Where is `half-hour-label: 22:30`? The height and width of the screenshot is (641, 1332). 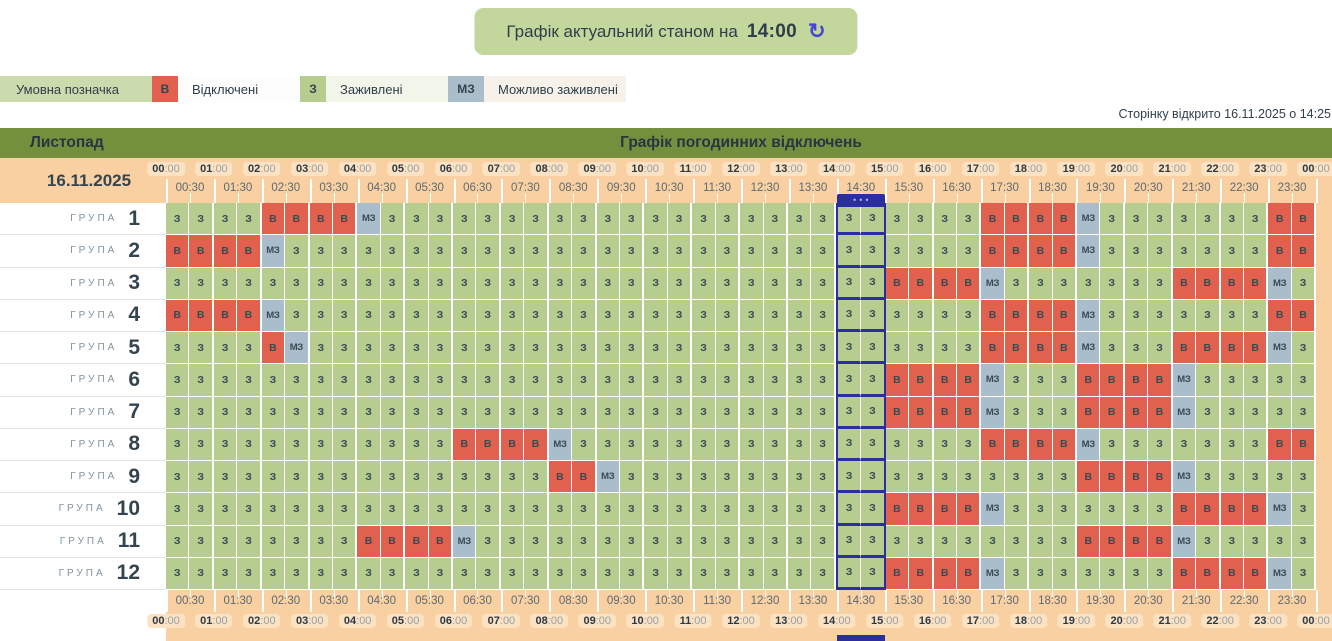 half-hour-label: 22:30 is located at coordinates (1244, 601).